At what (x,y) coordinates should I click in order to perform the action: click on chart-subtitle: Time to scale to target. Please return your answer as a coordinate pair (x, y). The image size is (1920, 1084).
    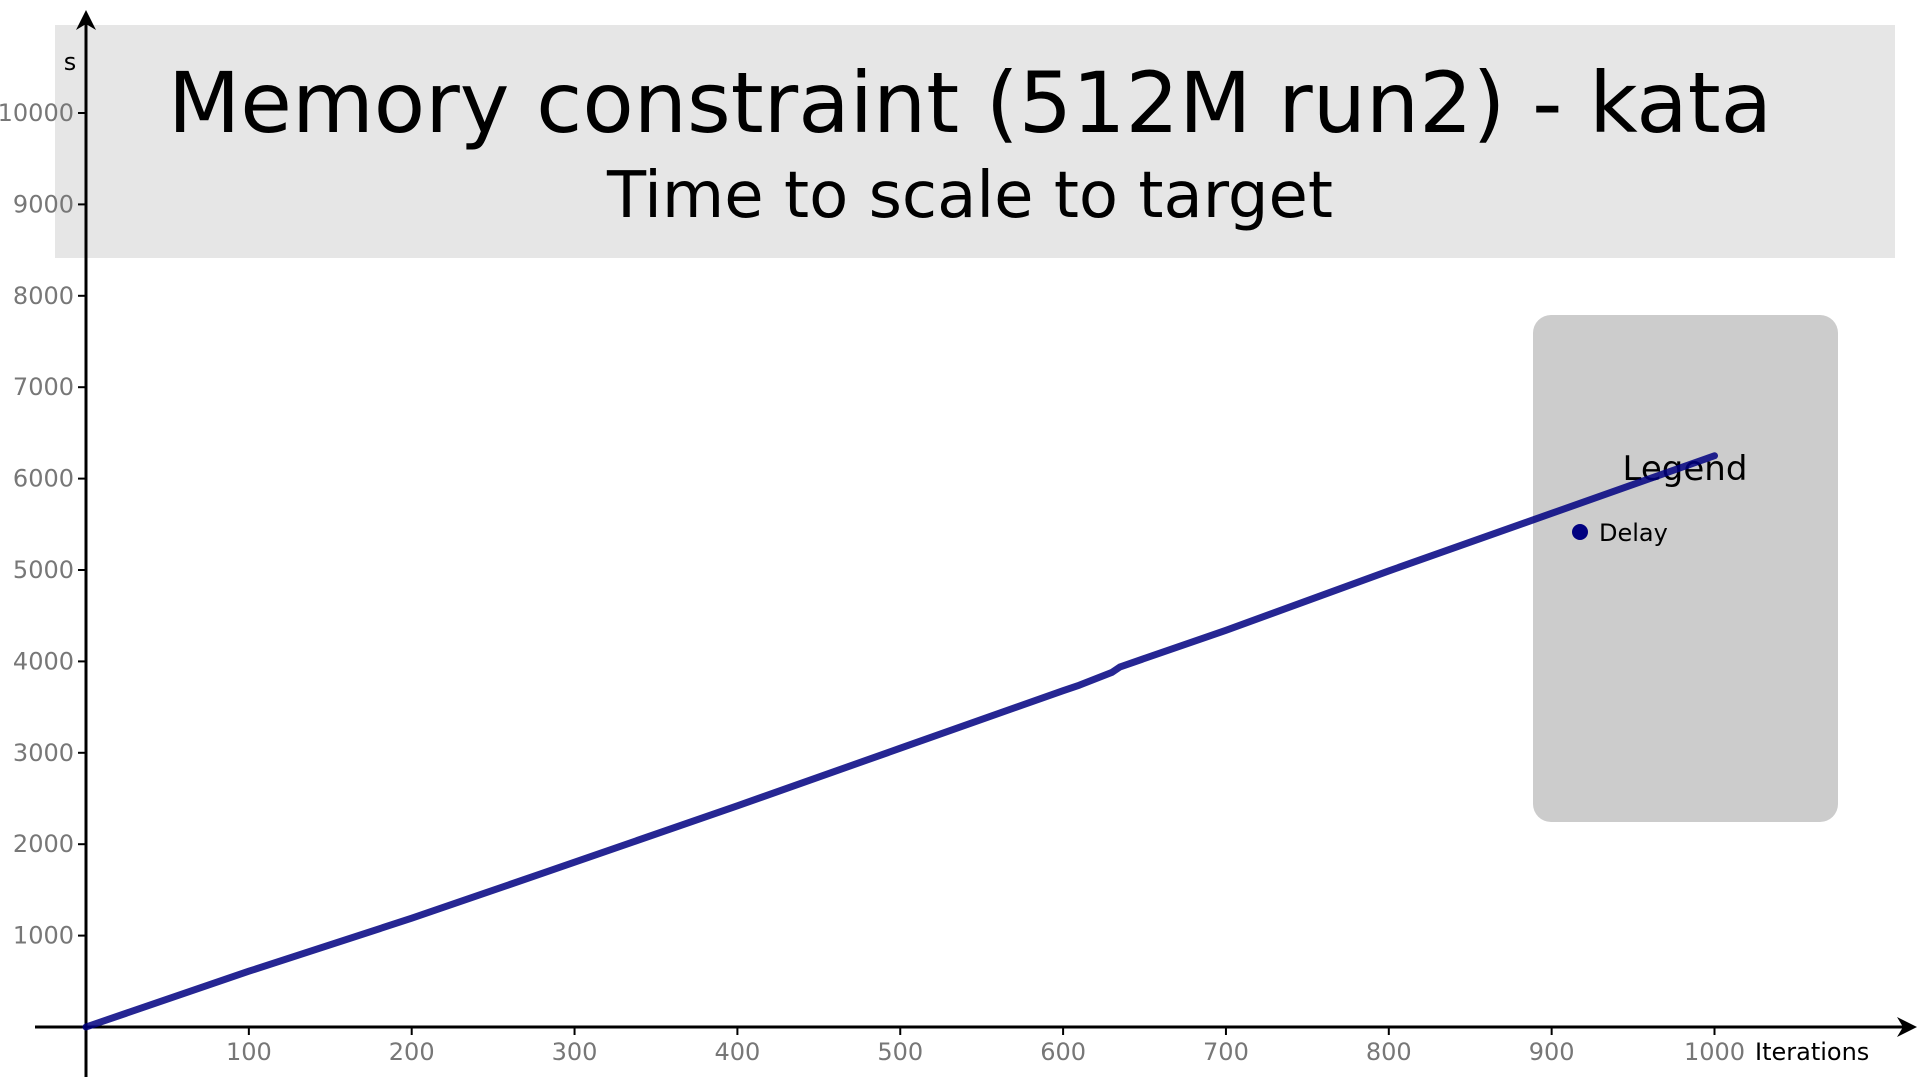
    Looking at the image, I should click on (969, 196).